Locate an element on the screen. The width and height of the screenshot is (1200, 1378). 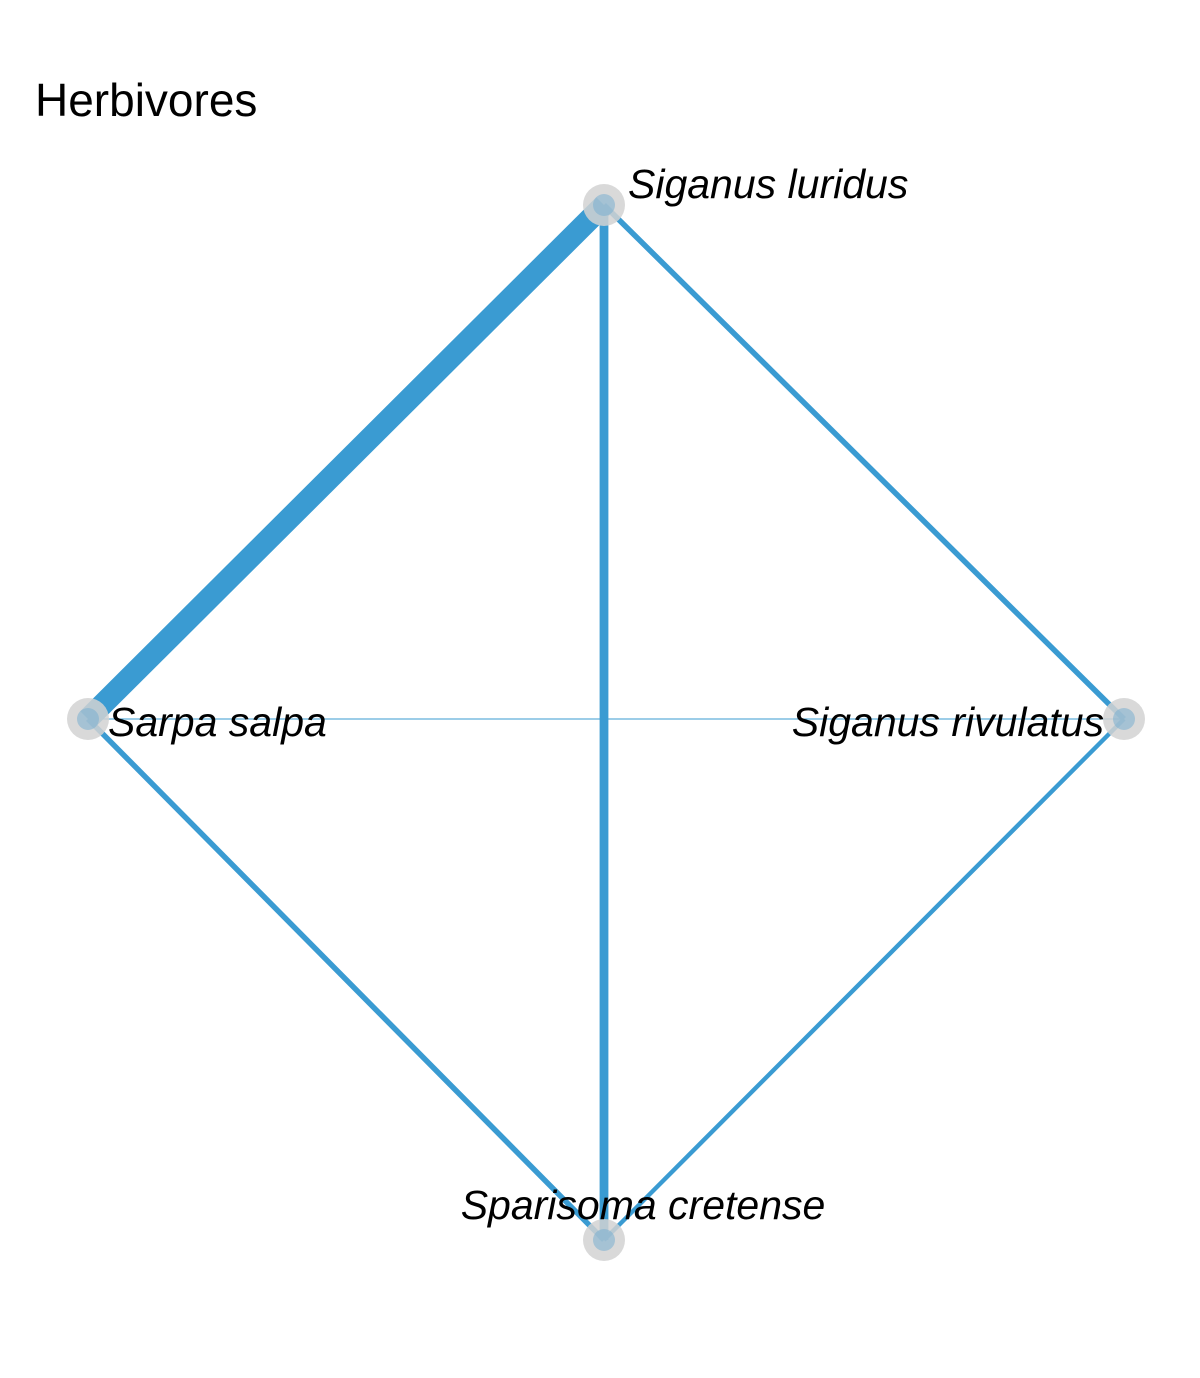
node-core-sparisoma-cretense is located at coordinates (604, 1240).